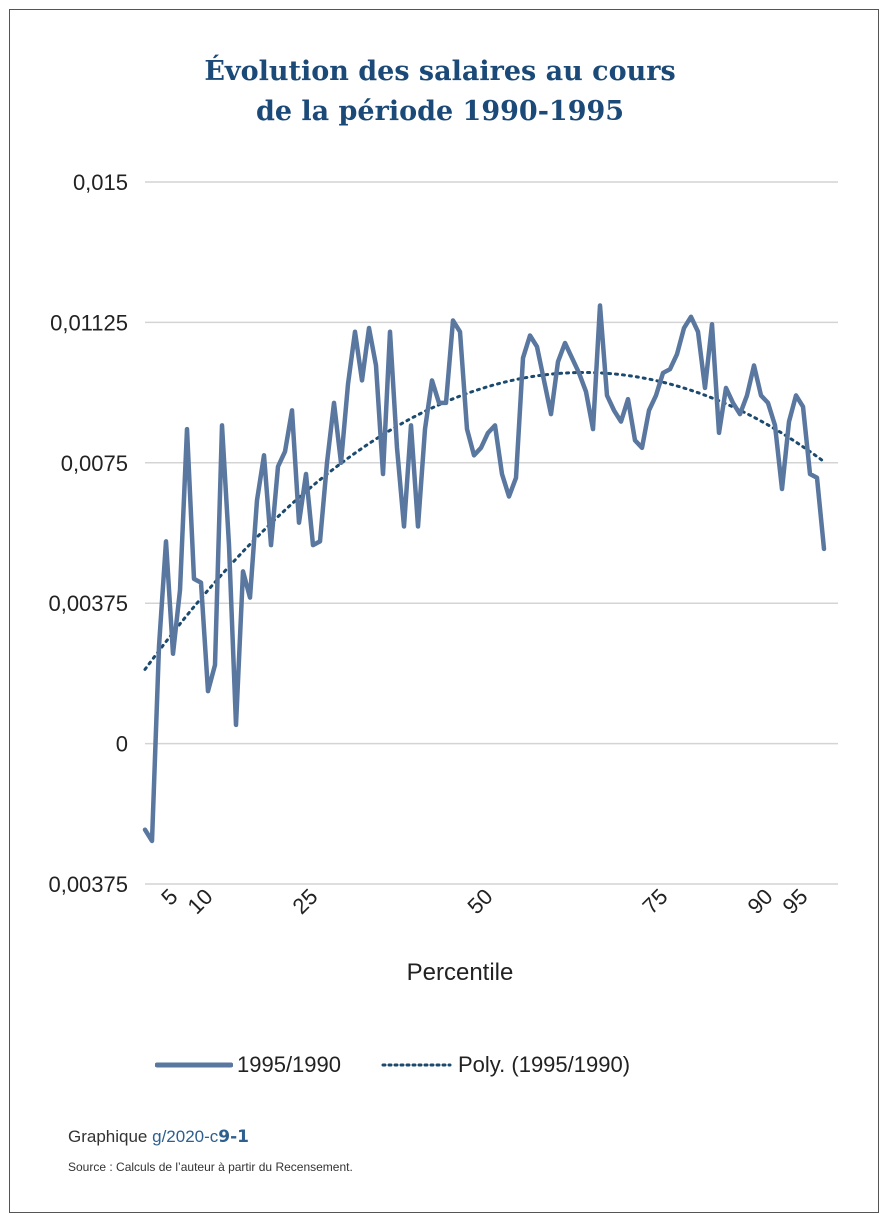 This screenshot has height=1214, width=880. What do you see at coordinates (185, 1136) in the screenshot?
I see `caption-code: g/2020-c` at bounding box center [185, 1136].